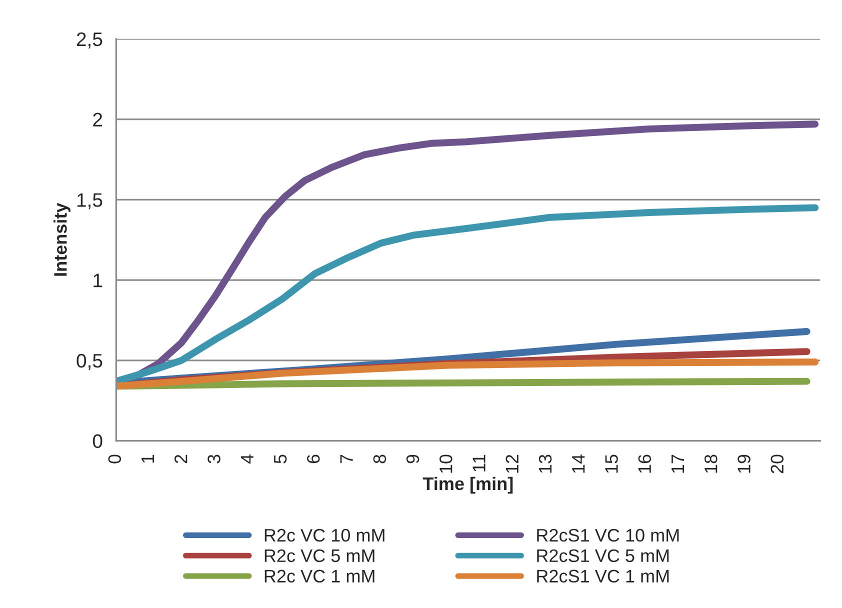 This screenshot has height=608, width=842. Describe the element at coordinates (247, 459) in the screenshot. I see `x-tick-label: 4` at that location.